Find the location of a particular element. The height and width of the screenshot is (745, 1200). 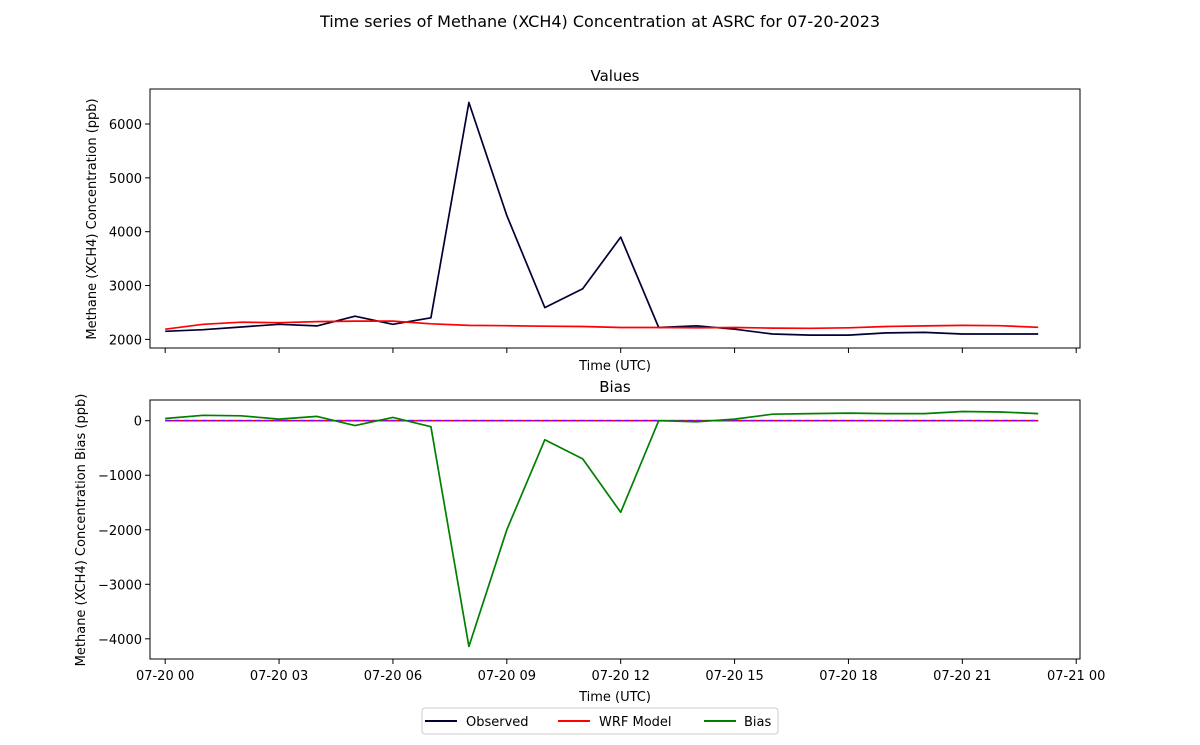

values-y-tick-label: 6000 is located at coordinates (125, 125).